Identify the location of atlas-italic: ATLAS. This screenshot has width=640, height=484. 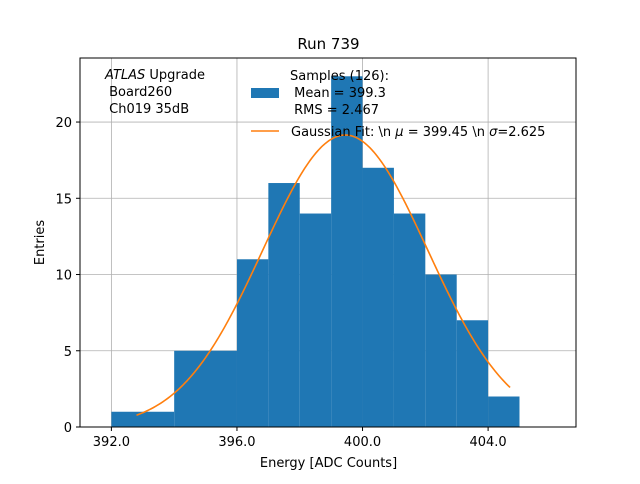
(124, 75).